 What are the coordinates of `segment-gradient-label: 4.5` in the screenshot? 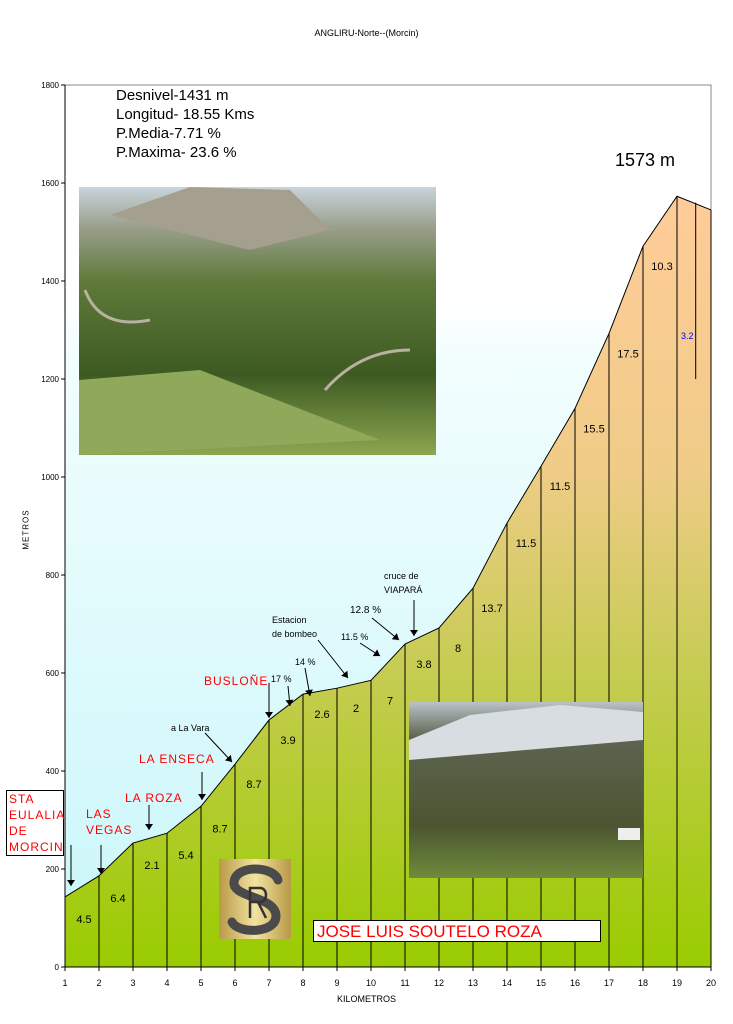 It's located at (83, 920).